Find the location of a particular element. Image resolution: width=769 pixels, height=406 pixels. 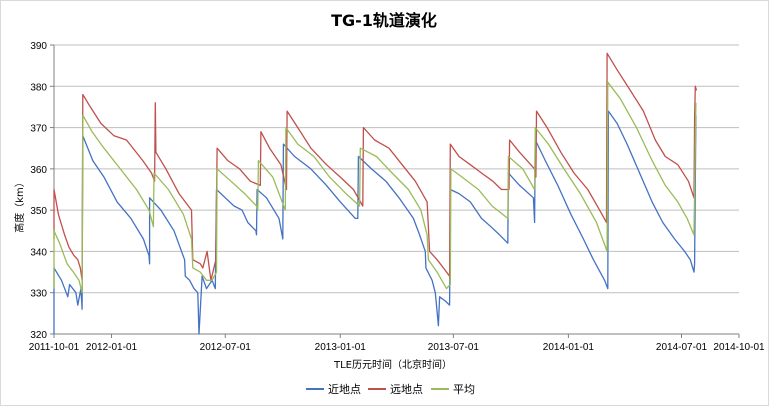

x-axis-title: TLE历元时间（北京时间） is located at coordinates (392, 364).